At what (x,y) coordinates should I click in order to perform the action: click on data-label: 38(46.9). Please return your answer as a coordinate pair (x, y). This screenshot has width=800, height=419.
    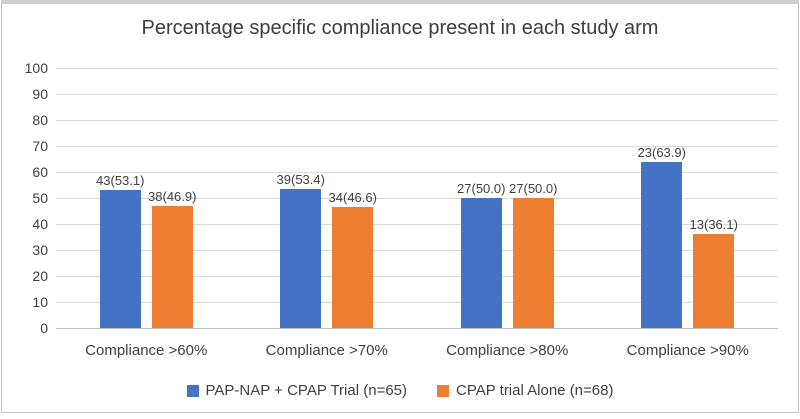
    Looking at the image, I should click on (172, 197).